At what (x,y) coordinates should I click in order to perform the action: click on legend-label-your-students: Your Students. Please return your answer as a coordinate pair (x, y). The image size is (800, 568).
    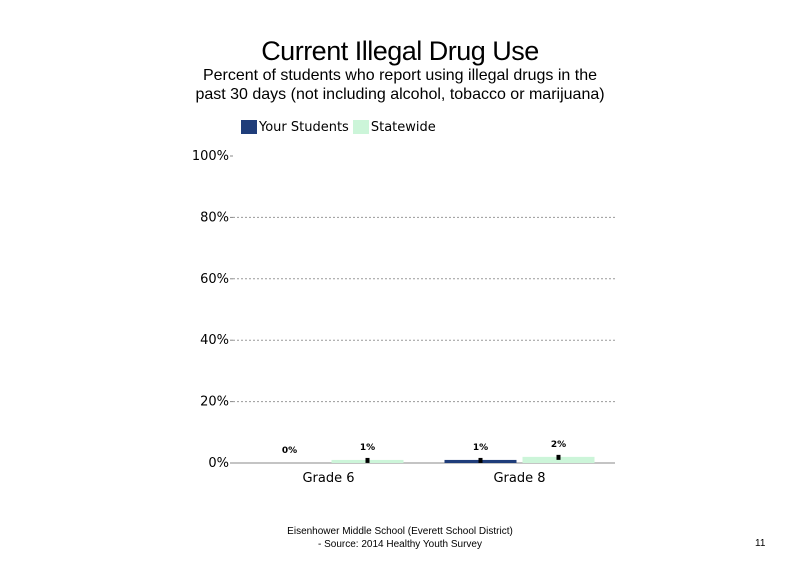
    Looking at the image, I should click on (304, 127).